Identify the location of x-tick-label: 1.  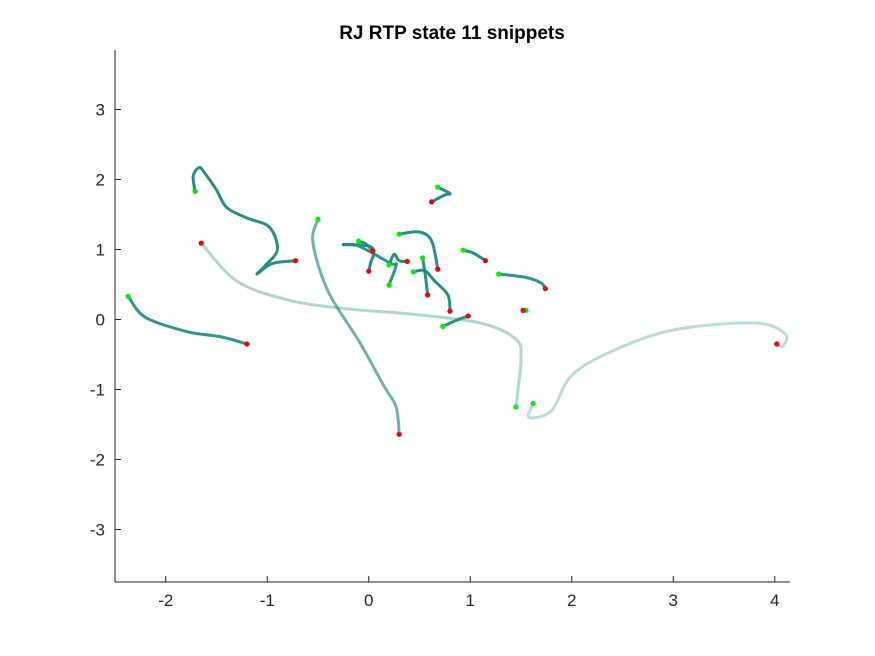
(470, 600).